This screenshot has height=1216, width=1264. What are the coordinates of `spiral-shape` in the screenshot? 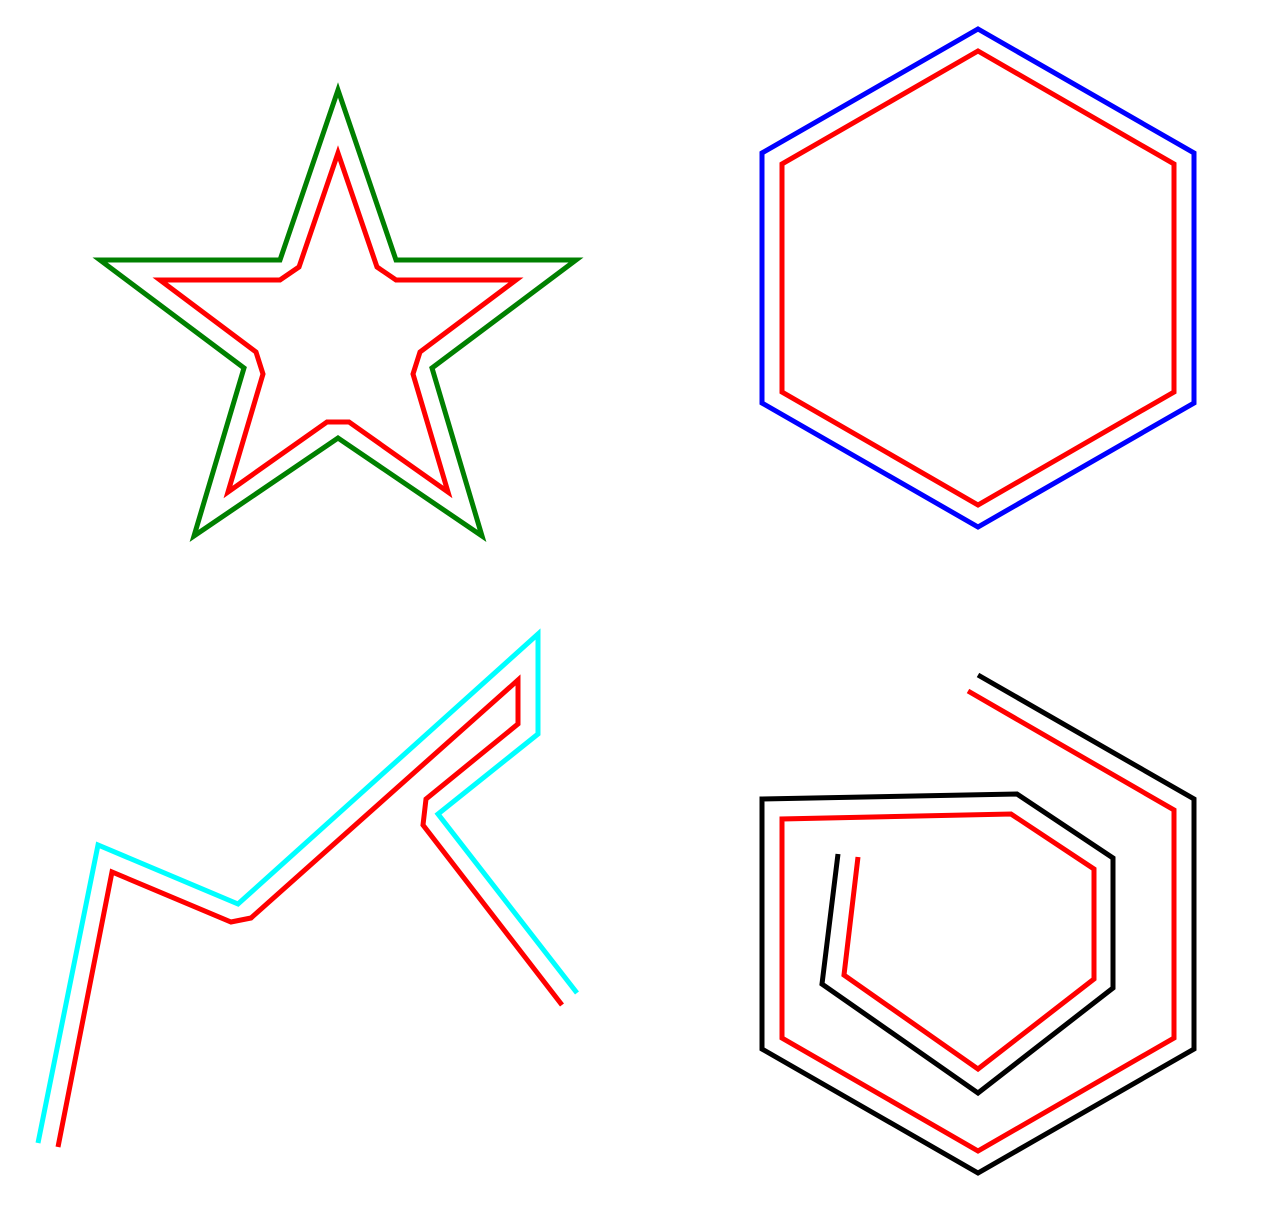 It's located at (978, 924).